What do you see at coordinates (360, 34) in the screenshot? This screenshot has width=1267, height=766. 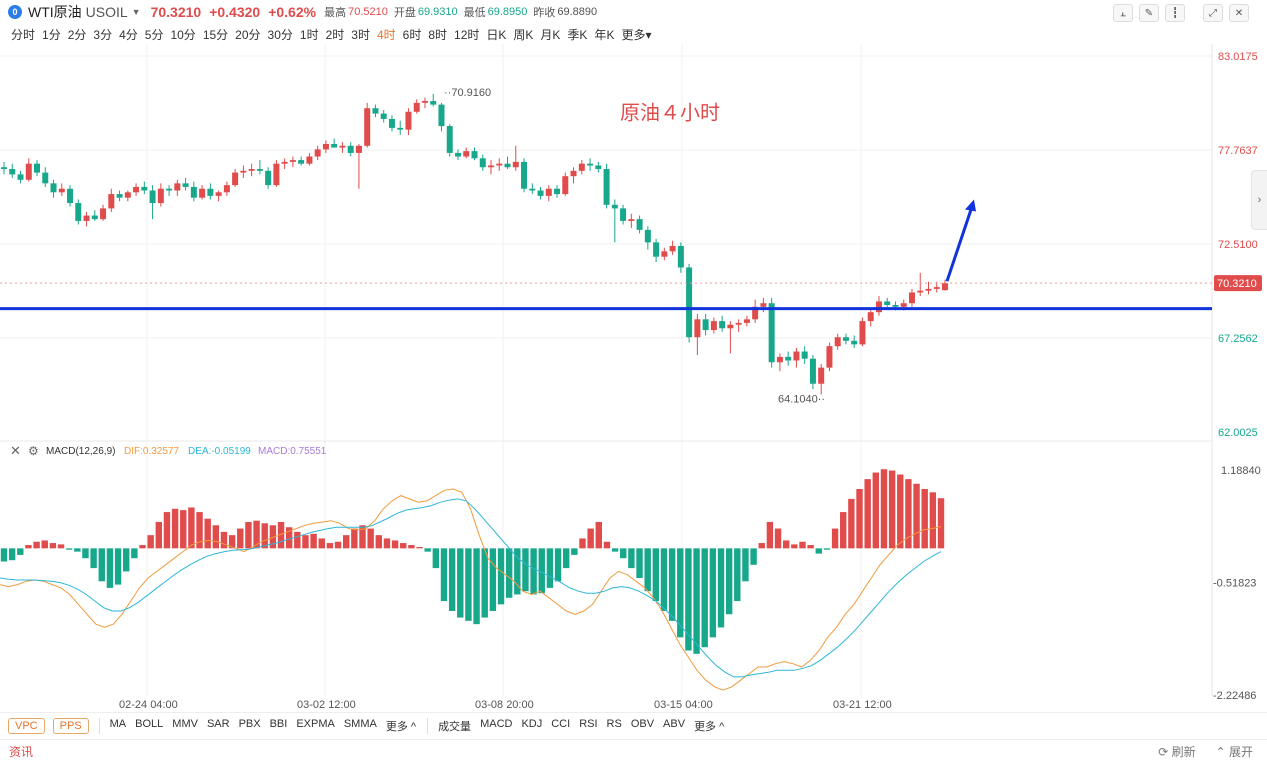 I see `period-tab: 3时` at bounding box center [360, 34].